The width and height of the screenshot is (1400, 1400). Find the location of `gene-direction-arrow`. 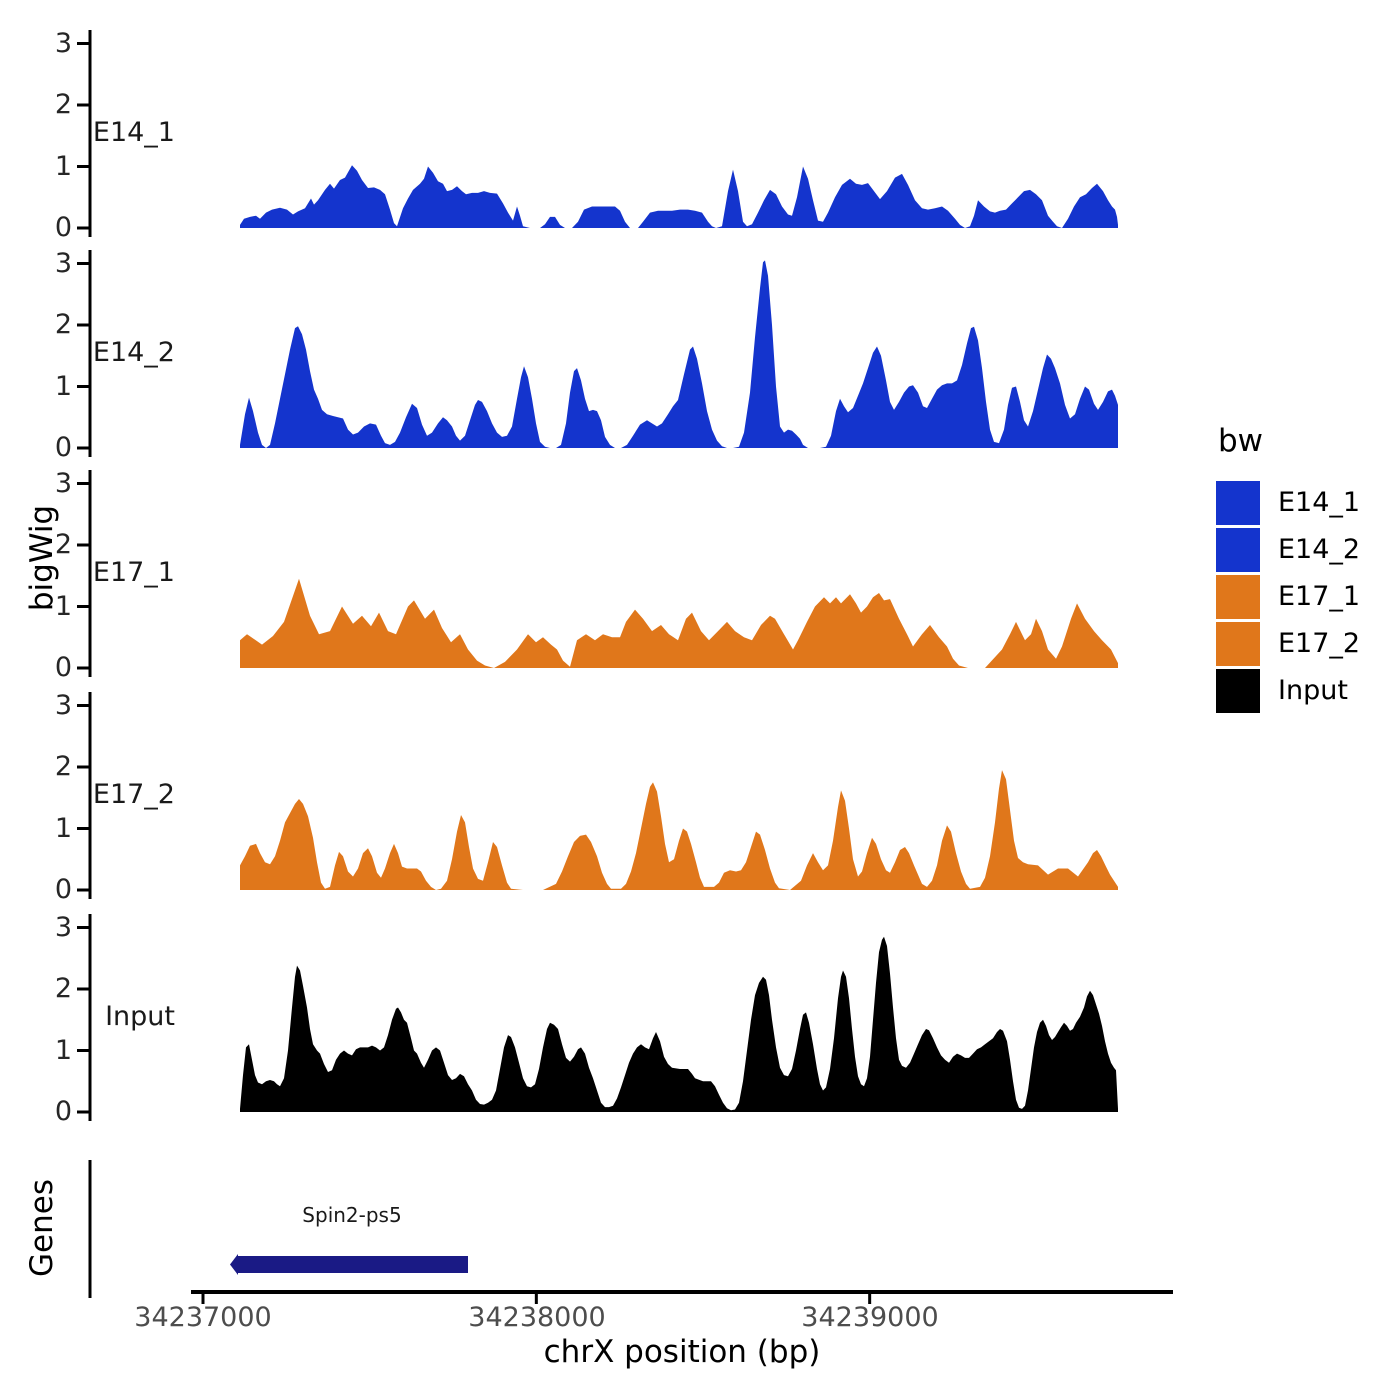

gene-direction-arrow is located at coordinates (234, 1264).